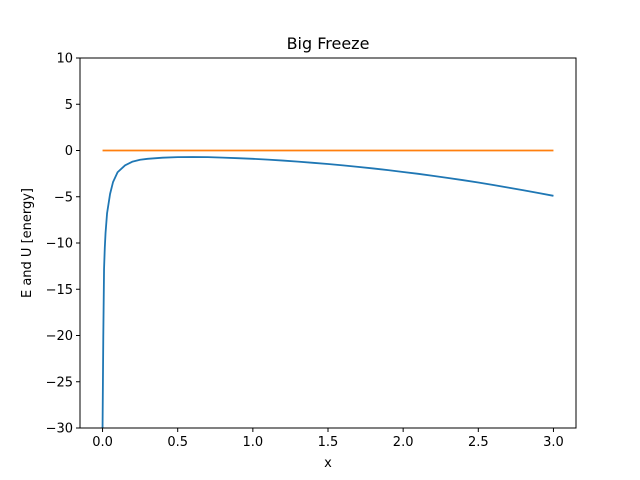 Image resolution: width=640 pixels, height=480 pixels. I want to click on x-tick-label: 0.5, so click(177, 442).